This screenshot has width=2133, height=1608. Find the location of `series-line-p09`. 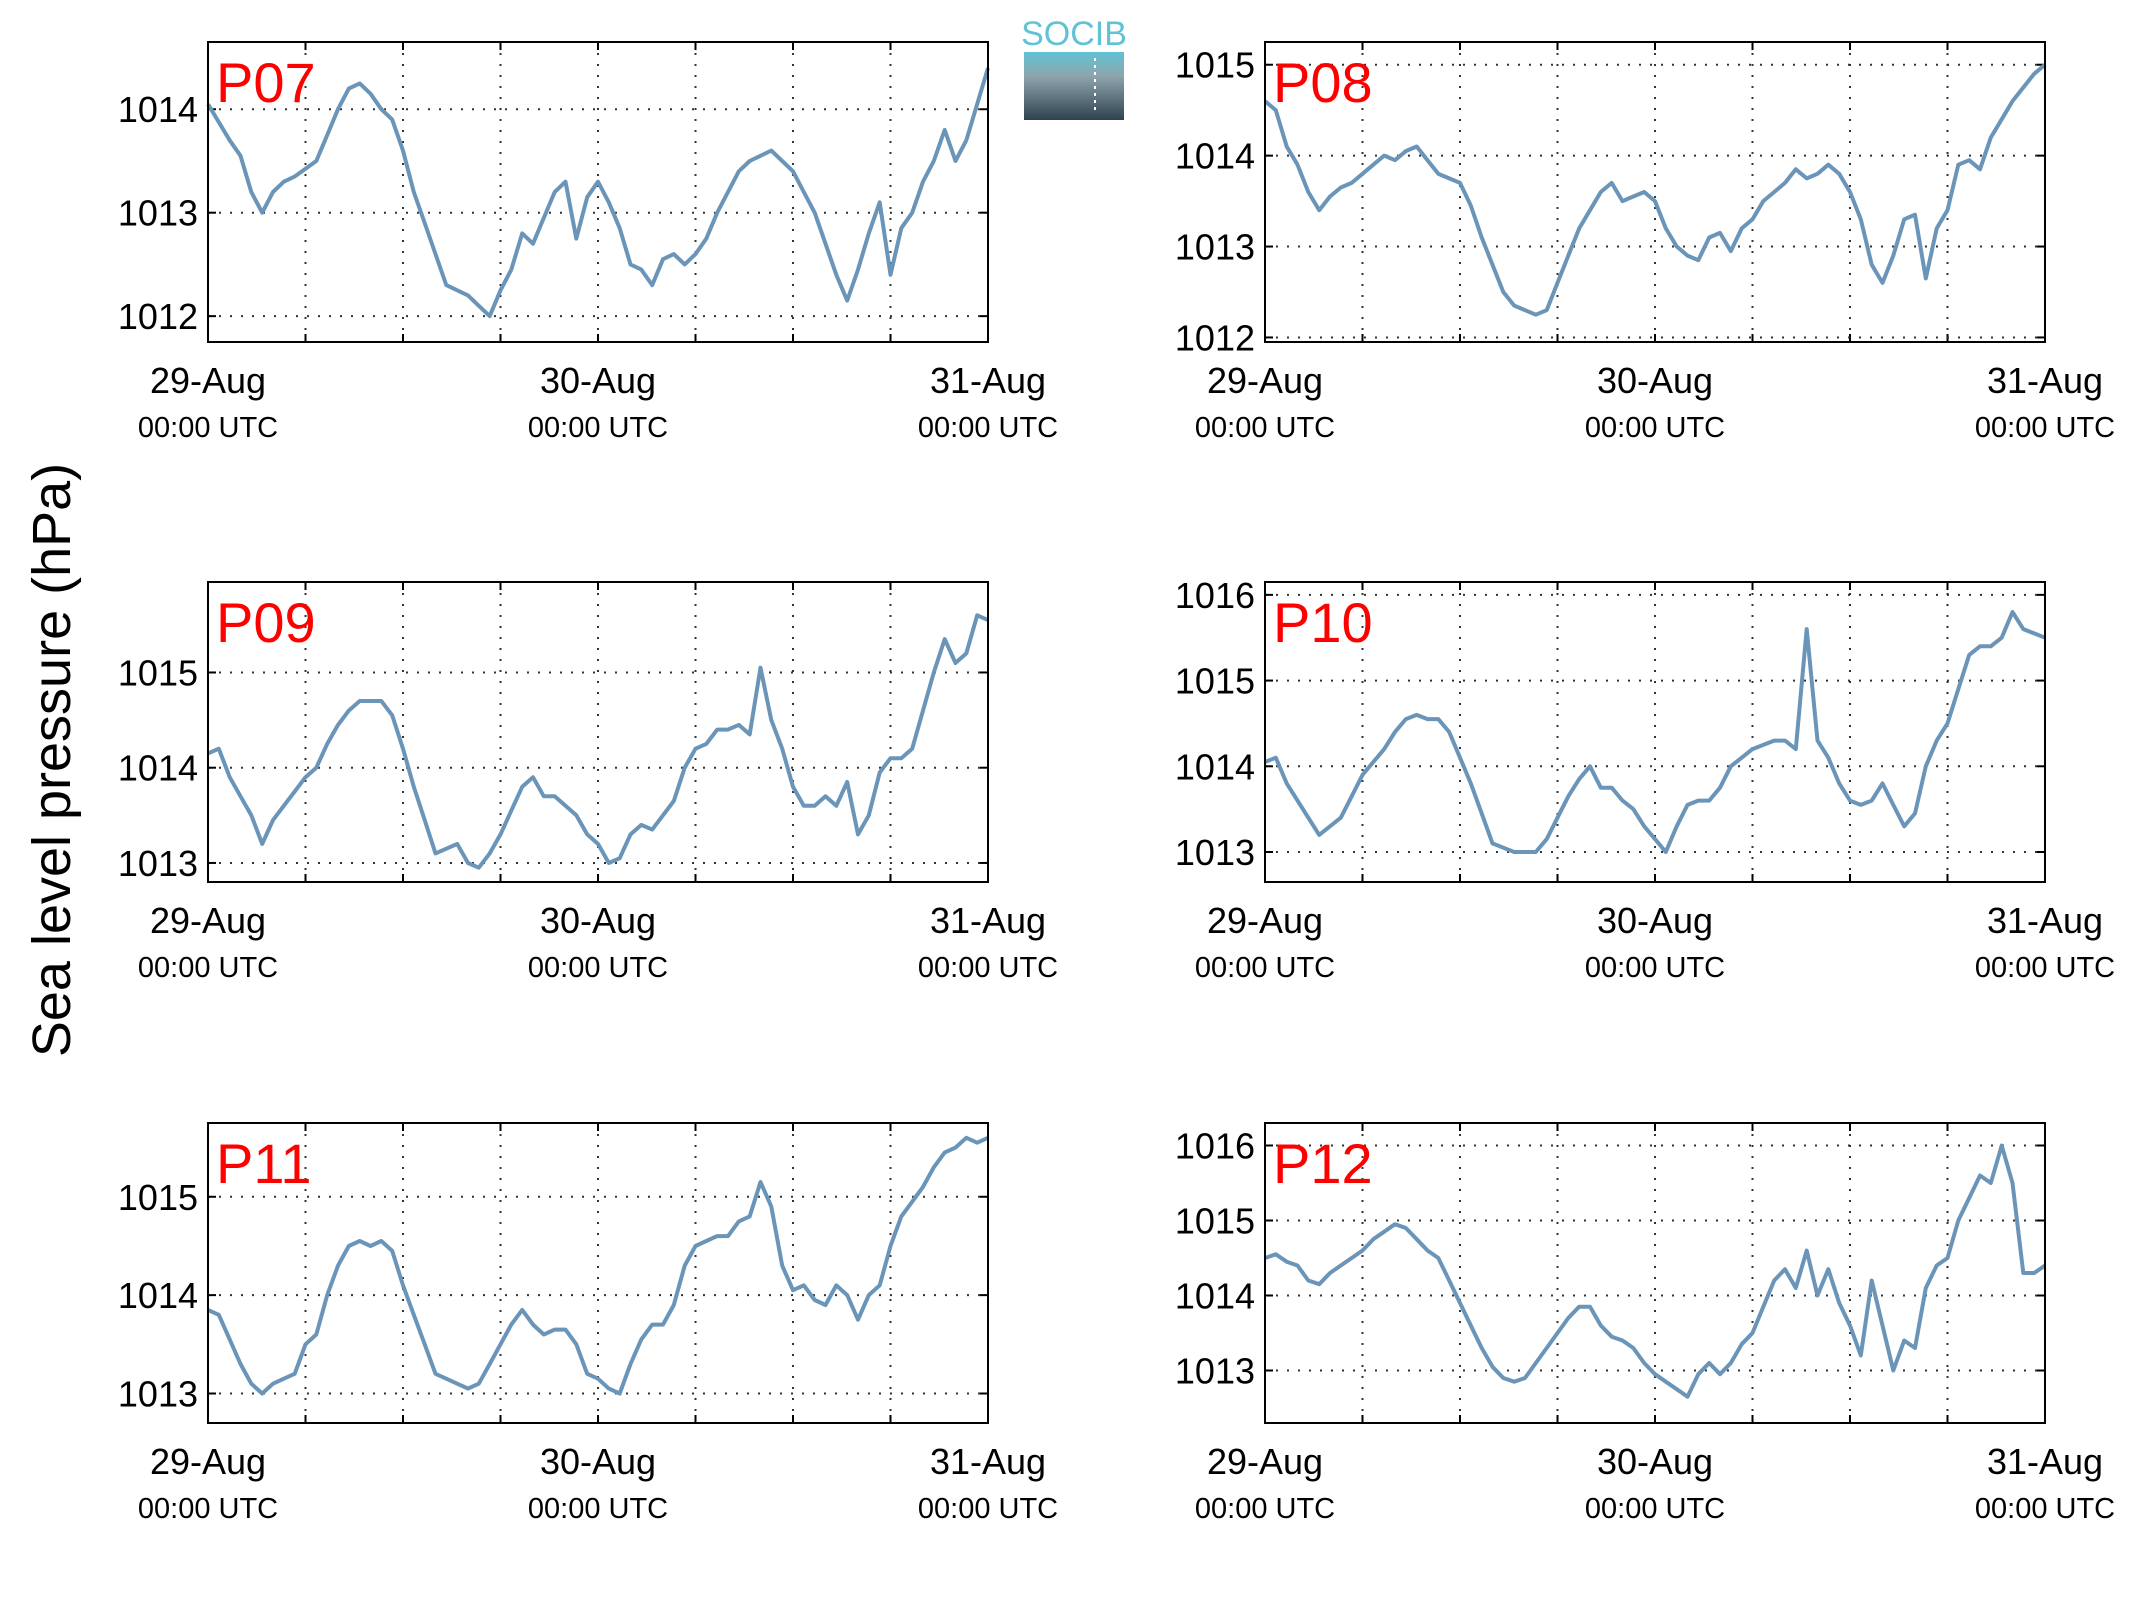

series-line-p09 is located at coordinates (598, 741).